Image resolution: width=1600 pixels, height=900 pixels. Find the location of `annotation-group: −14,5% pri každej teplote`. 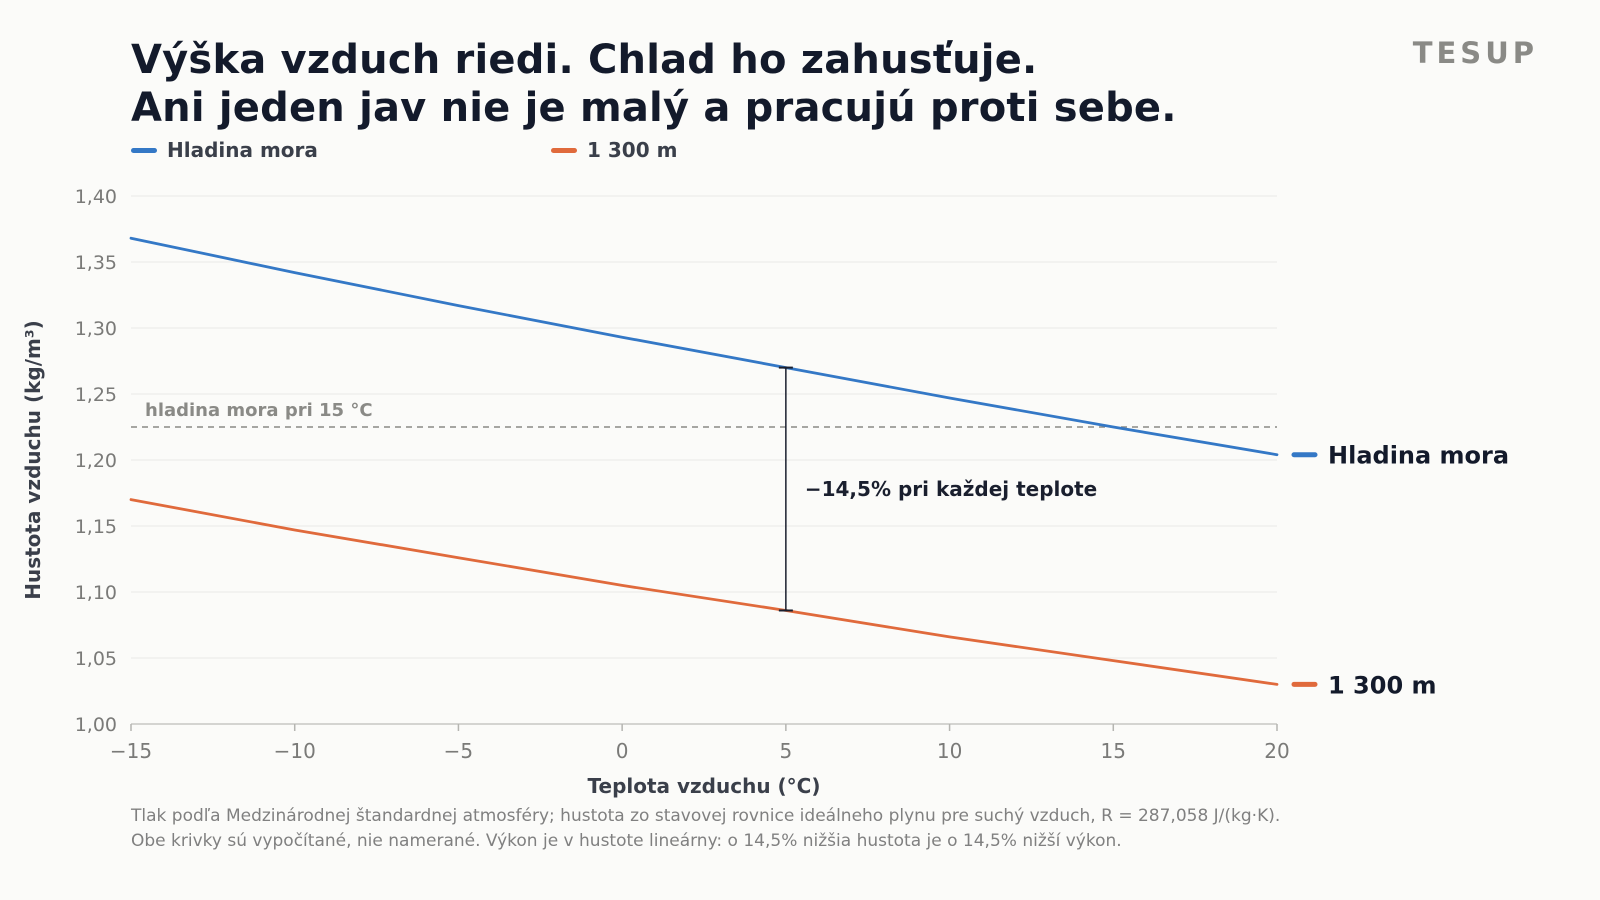

annotation-group: −14,5% pri každej teplote is located at coordinates (937, 489).